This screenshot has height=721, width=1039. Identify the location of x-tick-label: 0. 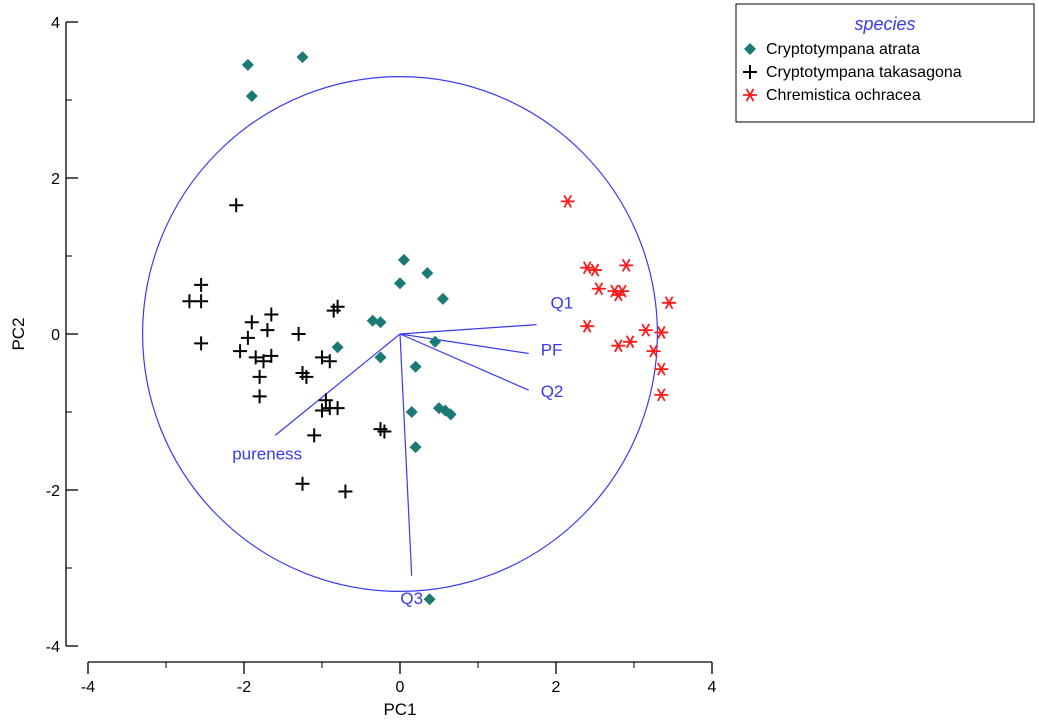
(400, 687).